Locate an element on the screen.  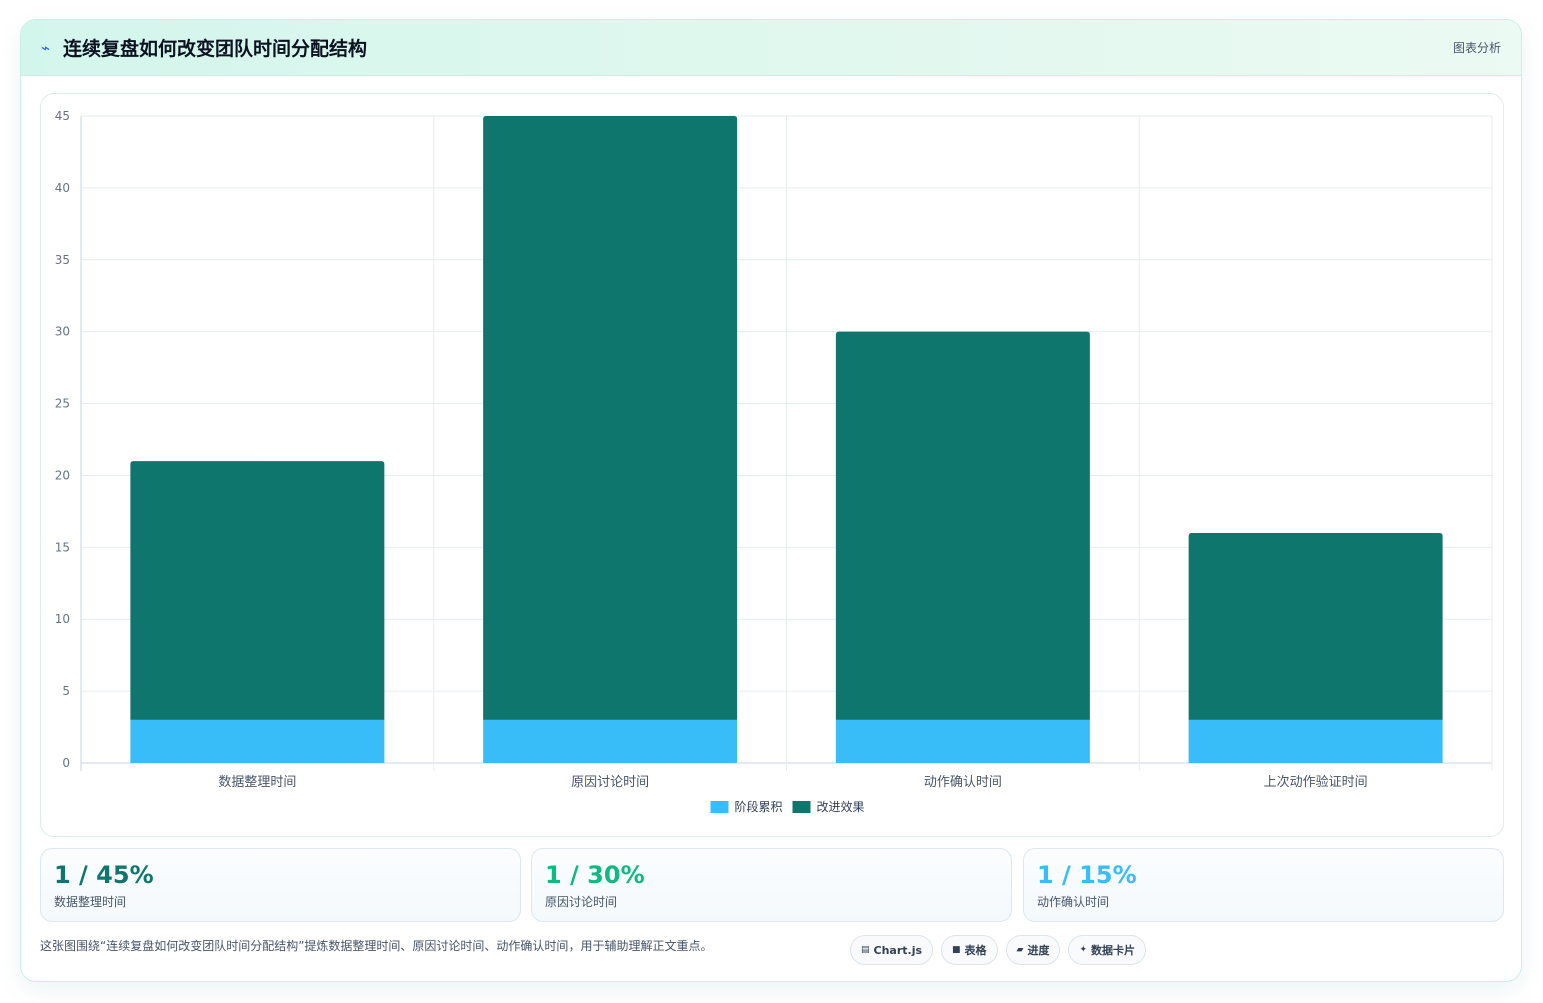
card-header: ⌁ 连续复盘如何改变团队时间分配结构 图表分析 is located at coordinates (771, 48).